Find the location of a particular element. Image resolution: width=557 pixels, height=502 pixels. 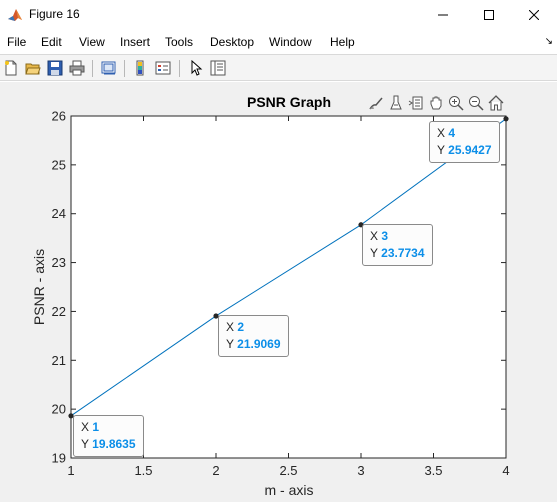

print-icon is located at coordinates (77, 68).